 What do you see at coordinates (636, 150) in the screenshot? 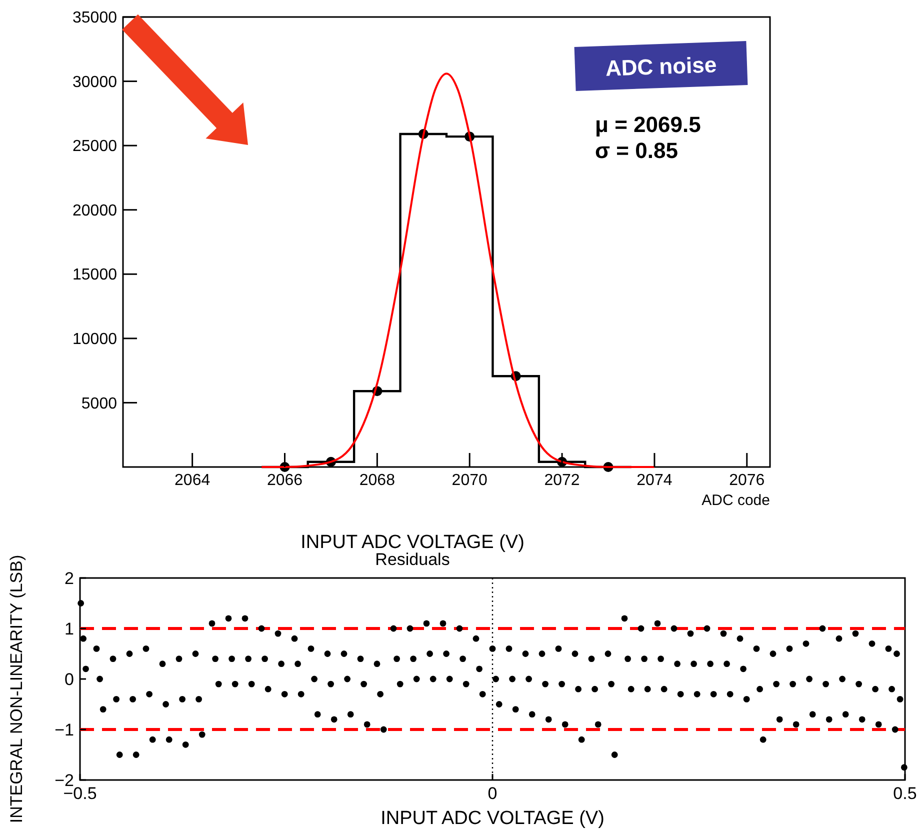
I see `annotation: σ = 0.85` at bounding box center [636, 150].